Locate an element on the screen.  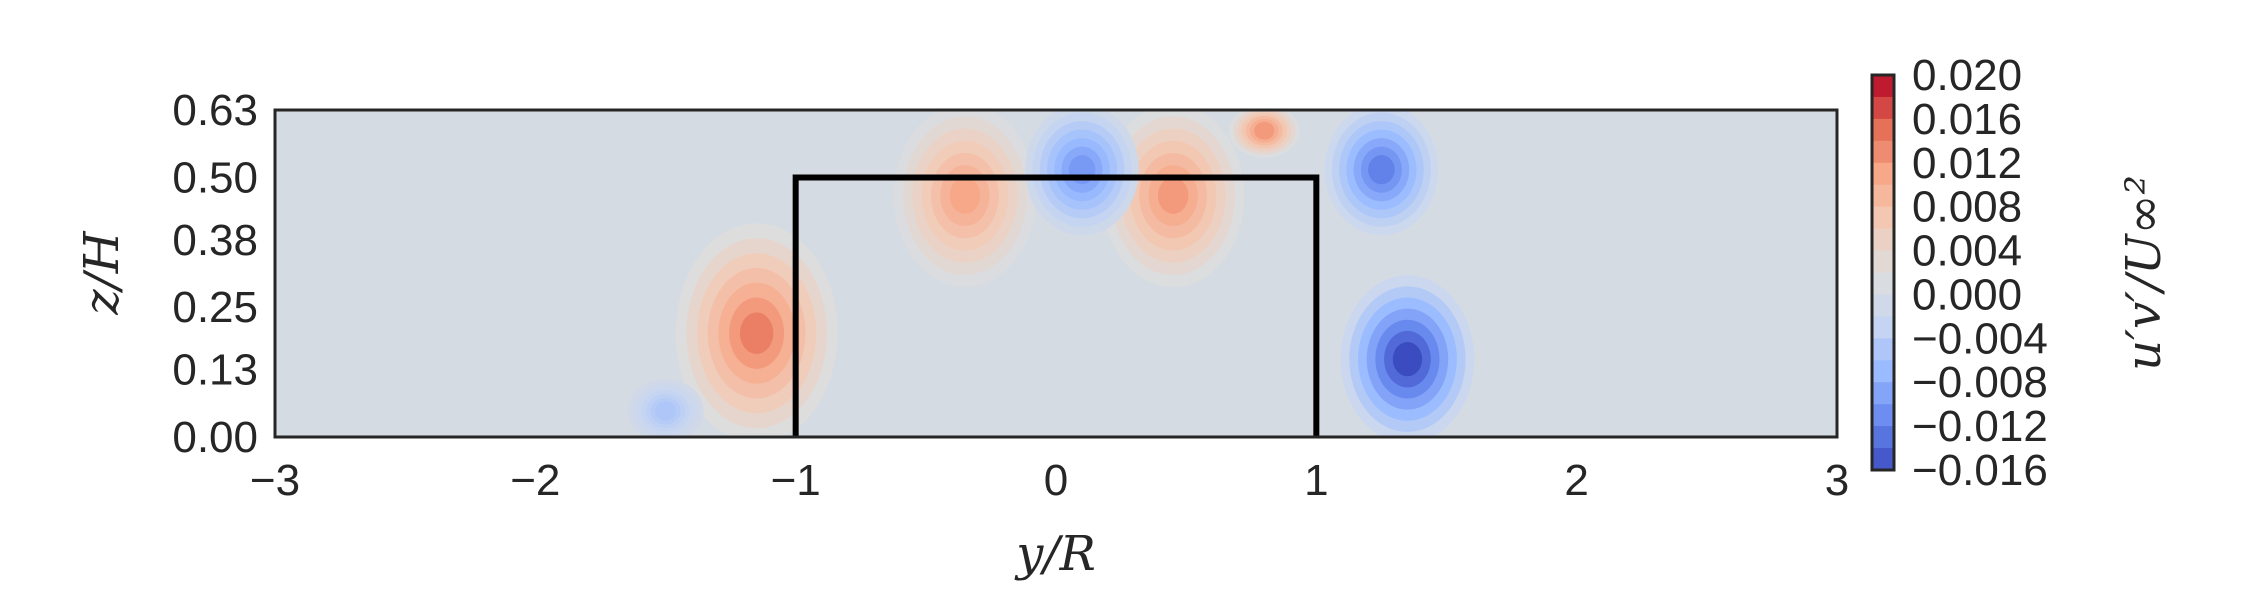
x-axis-ticks: −3 −2 −1 0 1 2 3 is located at coordinates (1049, 480).